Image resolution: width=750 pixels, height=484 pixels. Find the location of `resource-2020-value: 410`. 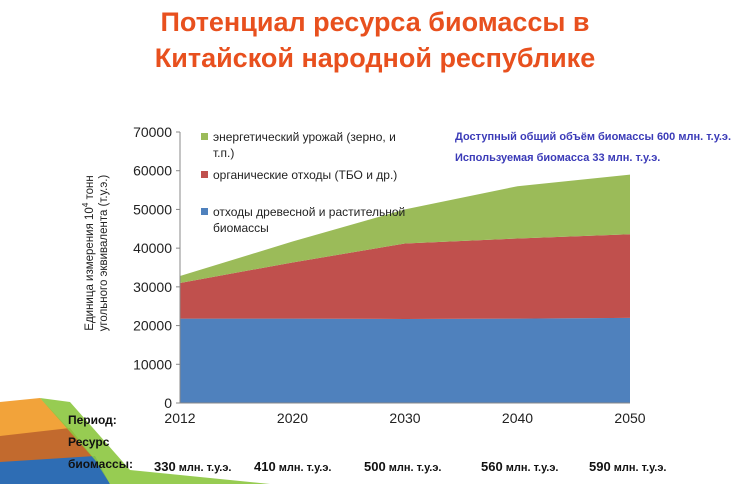

resource-2020-value: 410 is located at coordinates (265, 466).